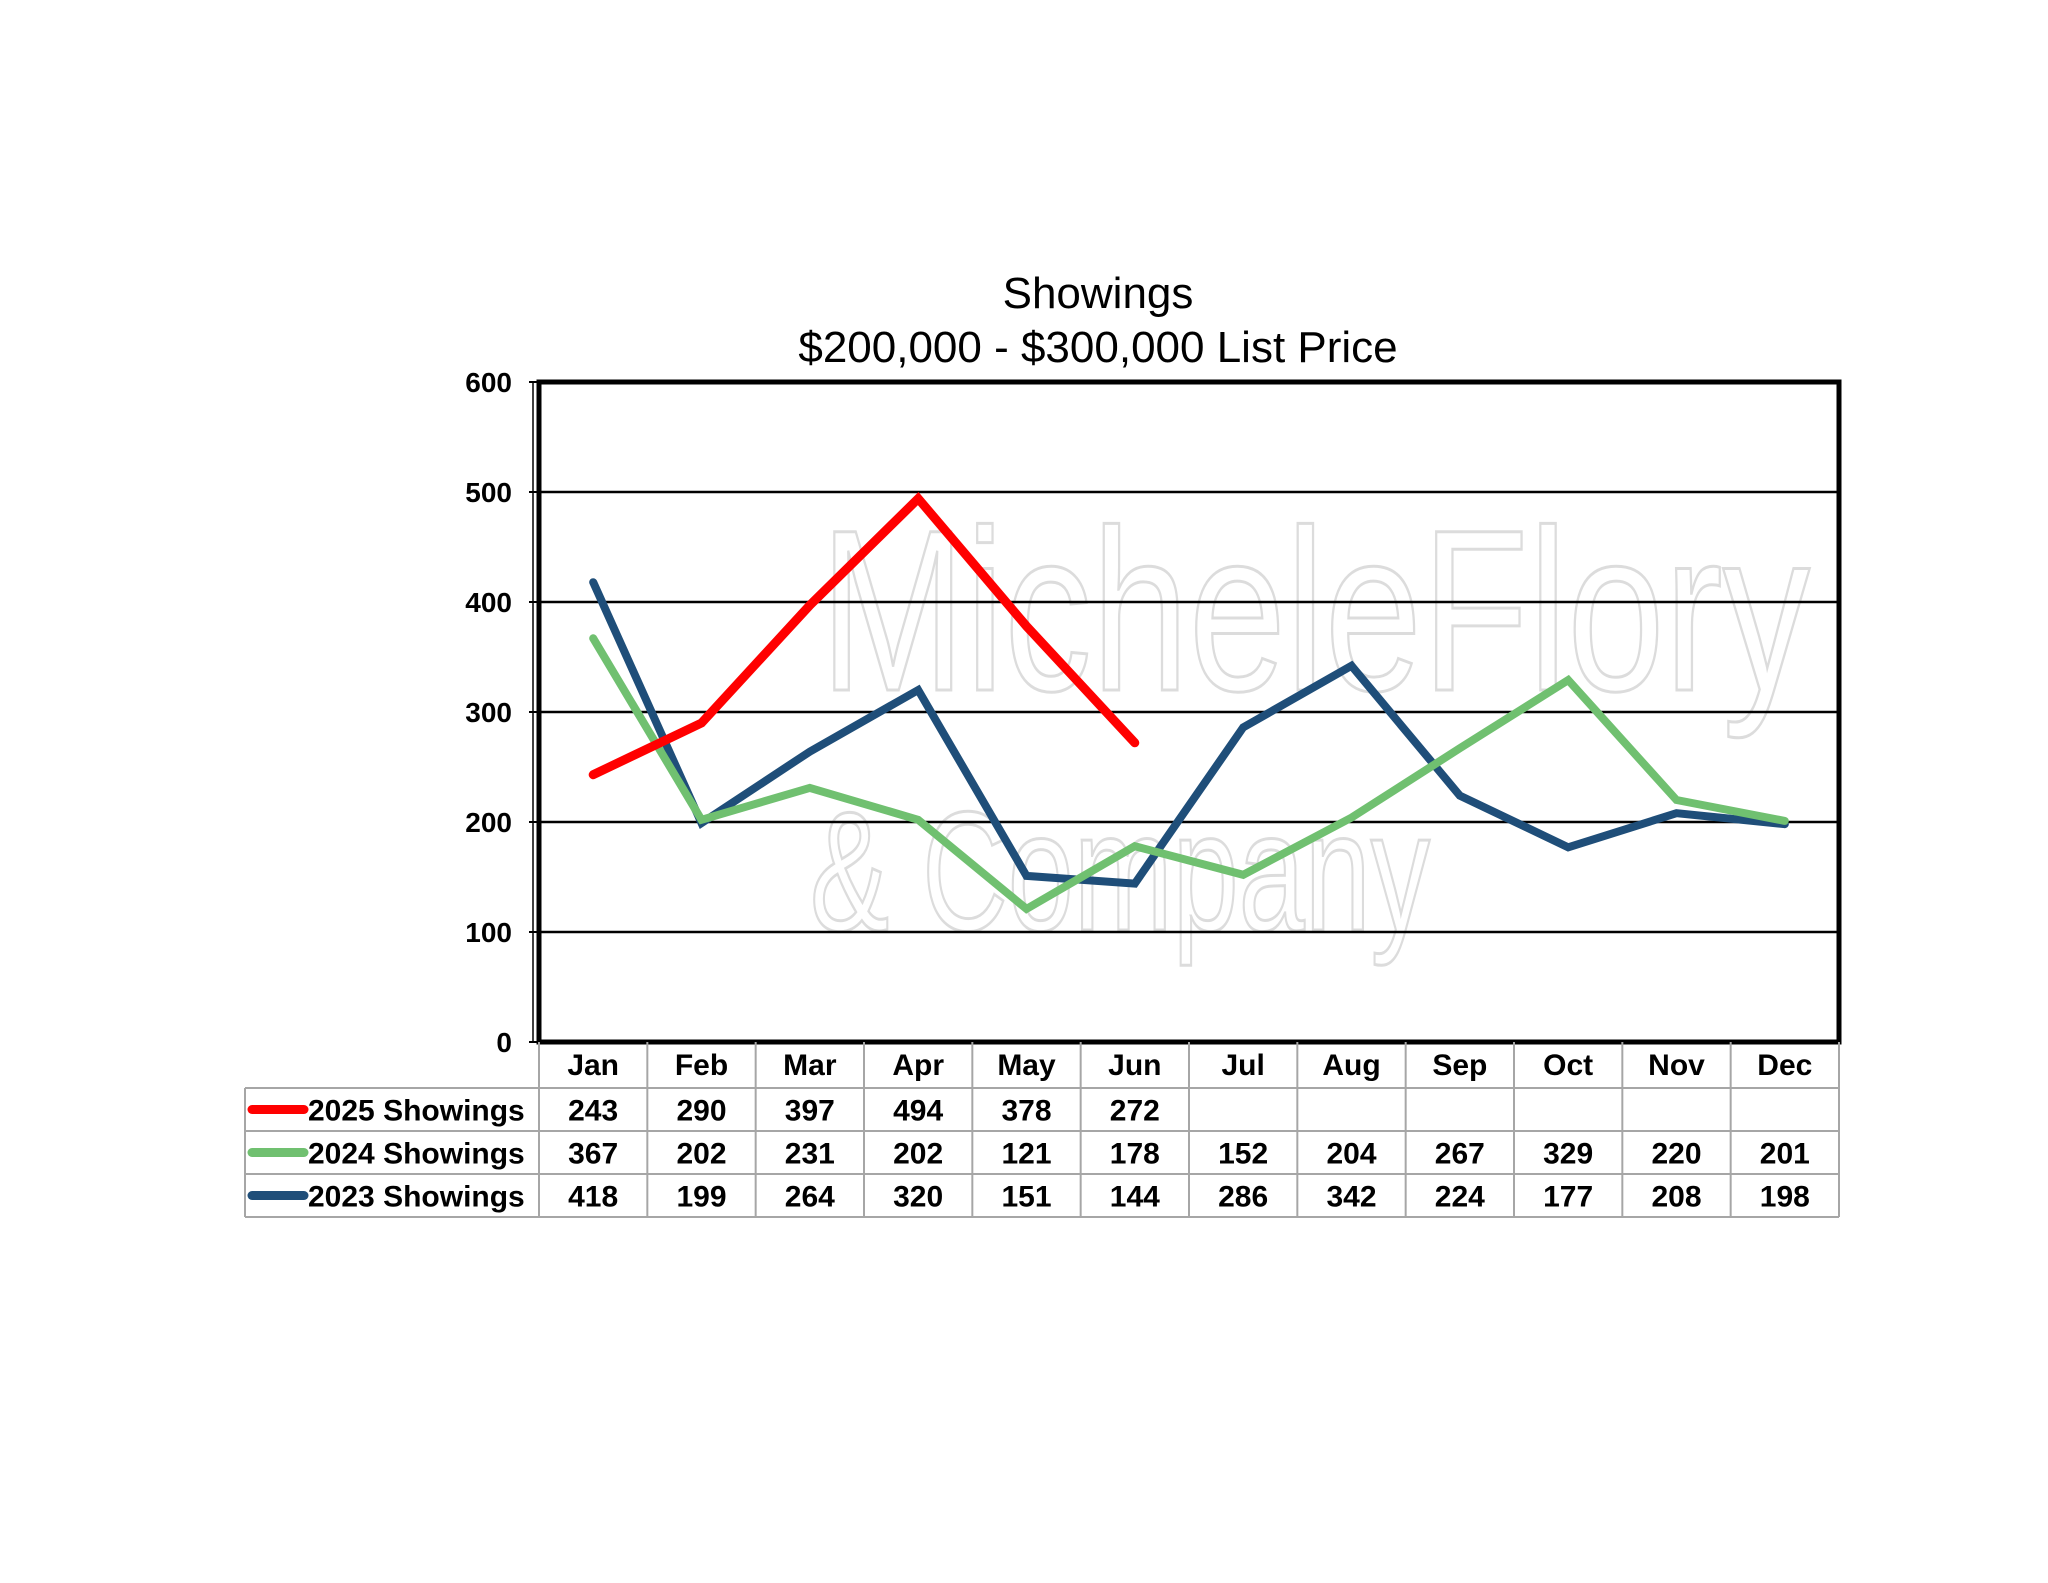 This screenshot has height=1583, width=2048. I want to click on y-tick-label-300: 300, so click(488, 712).